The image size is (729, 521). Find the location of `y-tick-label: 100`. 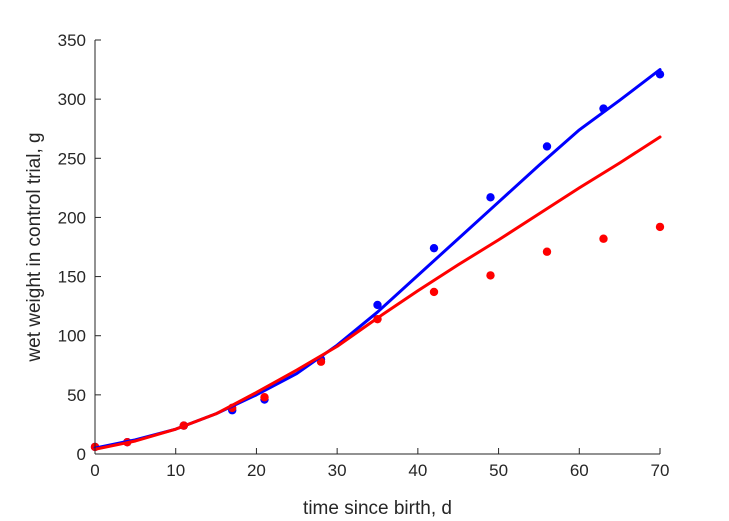

y-tick-label: 100 is located at coordinates (72, 336).